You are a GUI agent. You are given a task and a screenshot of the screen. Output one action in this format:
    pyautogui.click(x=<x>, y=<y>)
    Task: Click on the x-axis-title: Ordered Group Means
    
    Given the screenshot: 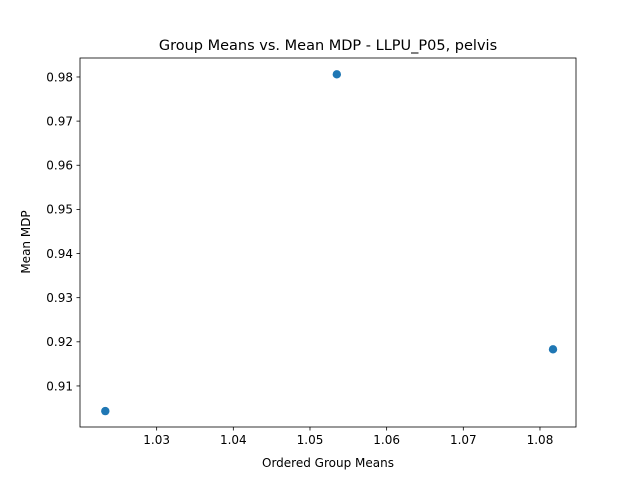 What is the action you would take?
    pyautogui.click(x=328, y=463)
    